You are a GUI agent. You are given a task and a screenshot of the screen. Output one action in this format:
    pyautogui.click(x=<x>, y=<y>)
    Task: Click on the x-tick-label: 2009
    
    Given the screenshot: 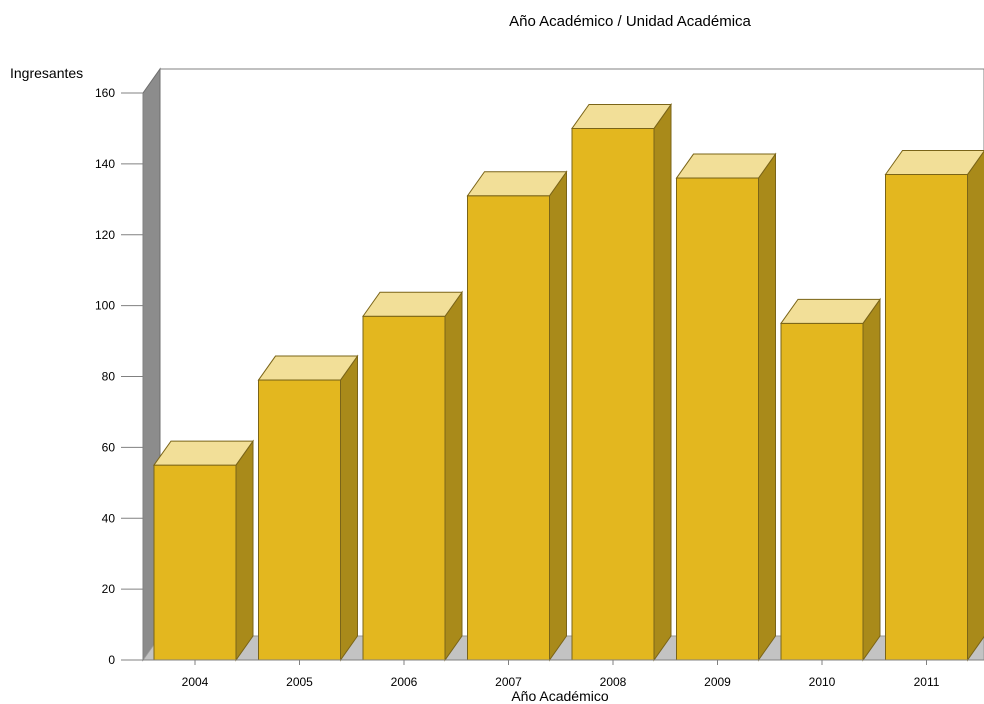 What is the action you would take?
    pyautogui.click(x=717, y=682)
    